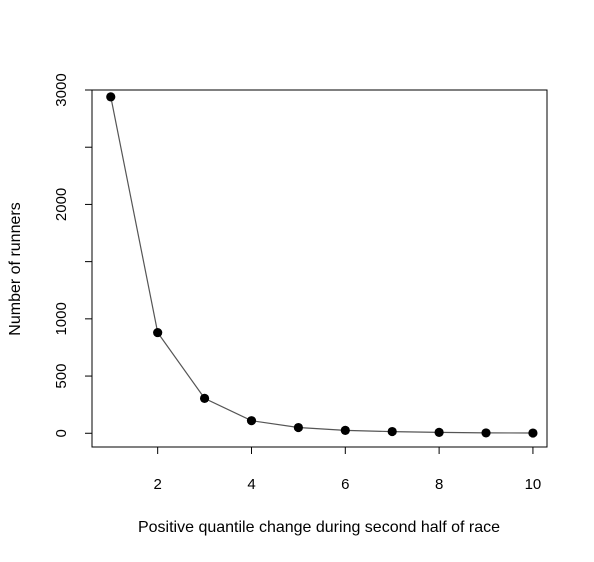 The height and width of the screenshot is (562, 594). What do you see at coordinates (61, 433) in the screenshot?
I see `y-tick-label: 0` at bounding box center [61, 433].